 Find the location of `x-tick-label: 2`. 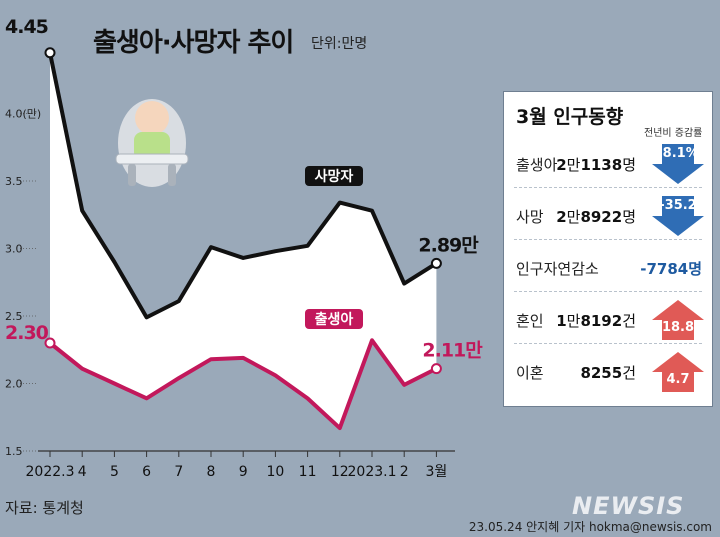

x-tick-label: 2 is located at coordinates (404, 472).